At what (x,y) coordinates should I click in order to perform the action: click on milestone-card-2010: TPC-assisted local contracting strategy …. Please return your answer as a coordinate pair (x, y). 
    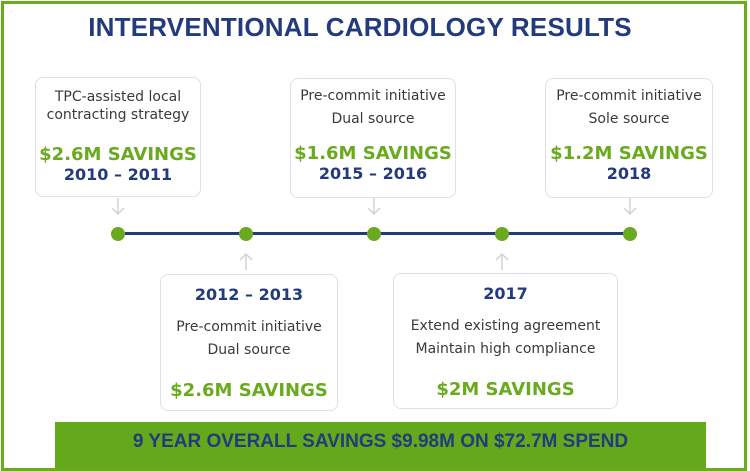
    Looking at the image, I should click on (118, 137).